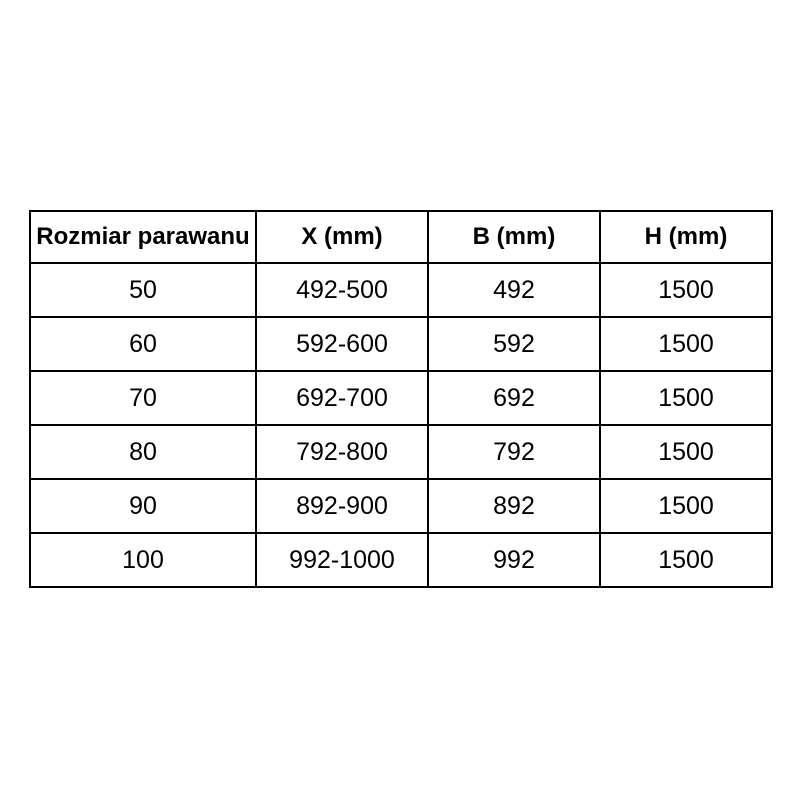 The height and width of the screenshot is (800, 800). I want to click on table-row: 90 892-900 892 1500, so click(401, 506).